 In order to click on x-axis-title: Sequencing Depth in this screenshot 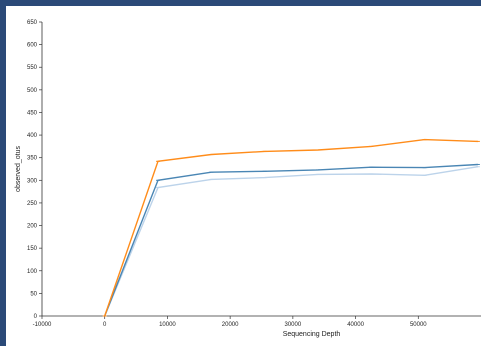, I will do `click(312, 334)`.